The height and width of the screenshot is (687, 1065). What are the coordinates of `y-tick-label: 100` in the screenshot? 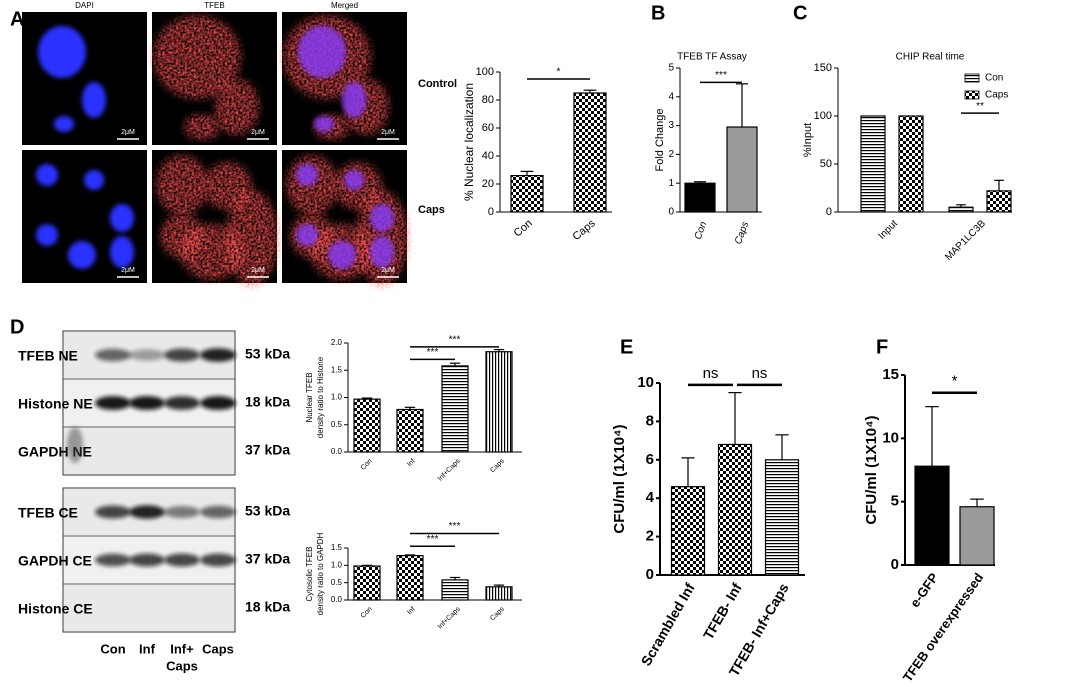 It's located at (485, 72).